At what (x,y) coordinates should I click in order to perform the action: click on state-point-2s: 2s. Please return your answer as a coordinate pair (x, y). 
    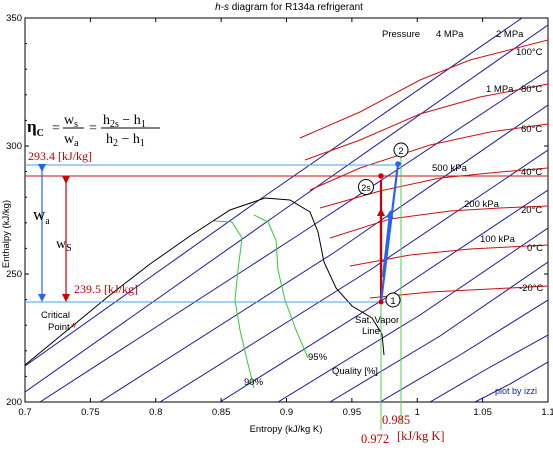
    Looking at the image, I should click on (366, 187).